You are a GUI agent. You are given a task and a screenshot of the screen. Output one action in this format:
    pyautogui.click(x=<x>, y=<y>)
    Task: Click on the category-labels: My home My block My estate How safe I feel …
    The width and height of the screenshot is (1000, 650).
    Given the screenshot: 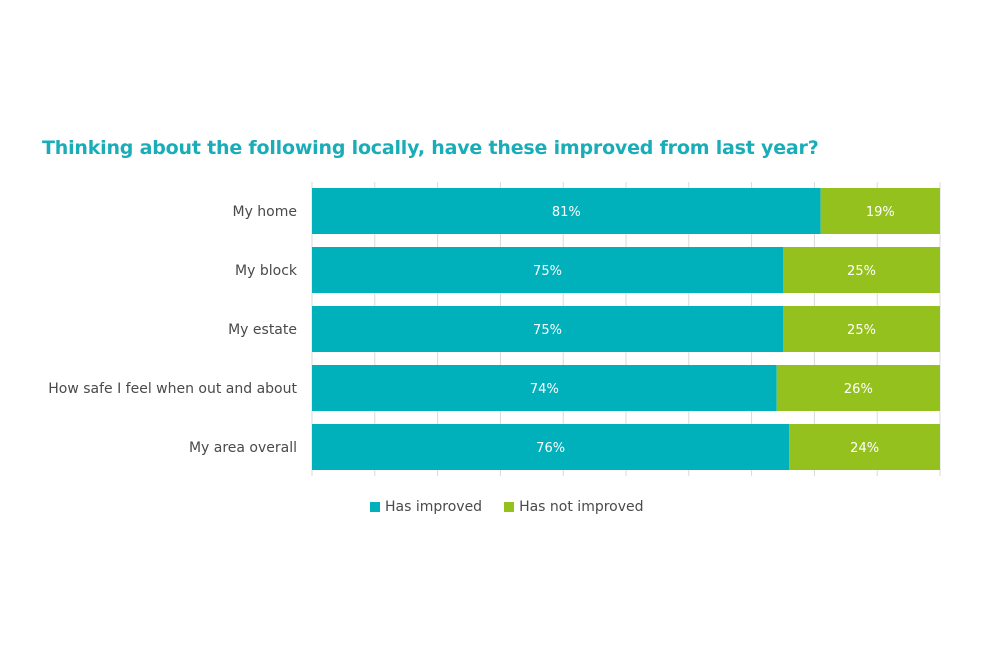 What is the action you would take?
    pyautogui.click(x=173, y=330)
    